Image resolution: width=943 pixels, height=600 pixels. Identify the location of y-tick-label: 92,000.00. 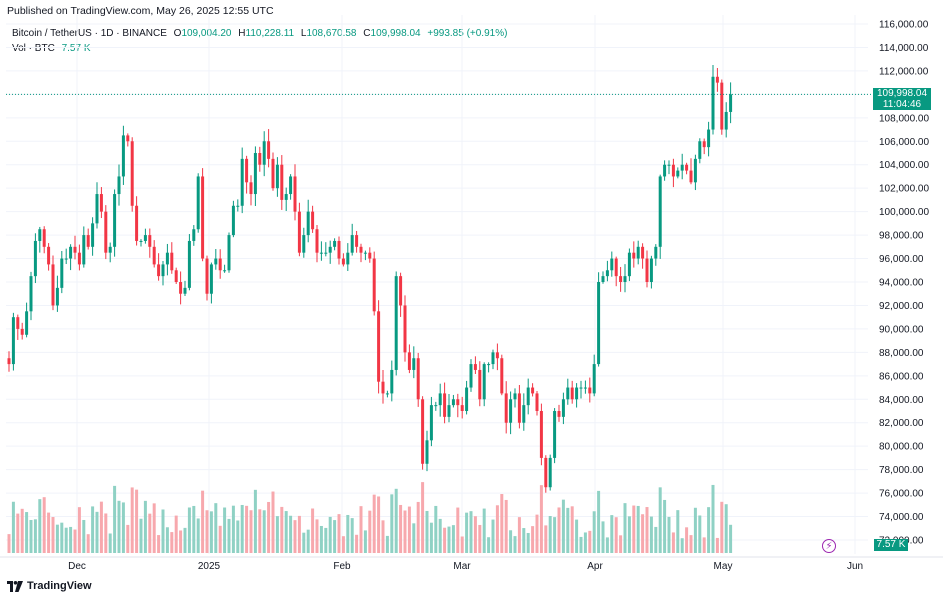
(901, 306).